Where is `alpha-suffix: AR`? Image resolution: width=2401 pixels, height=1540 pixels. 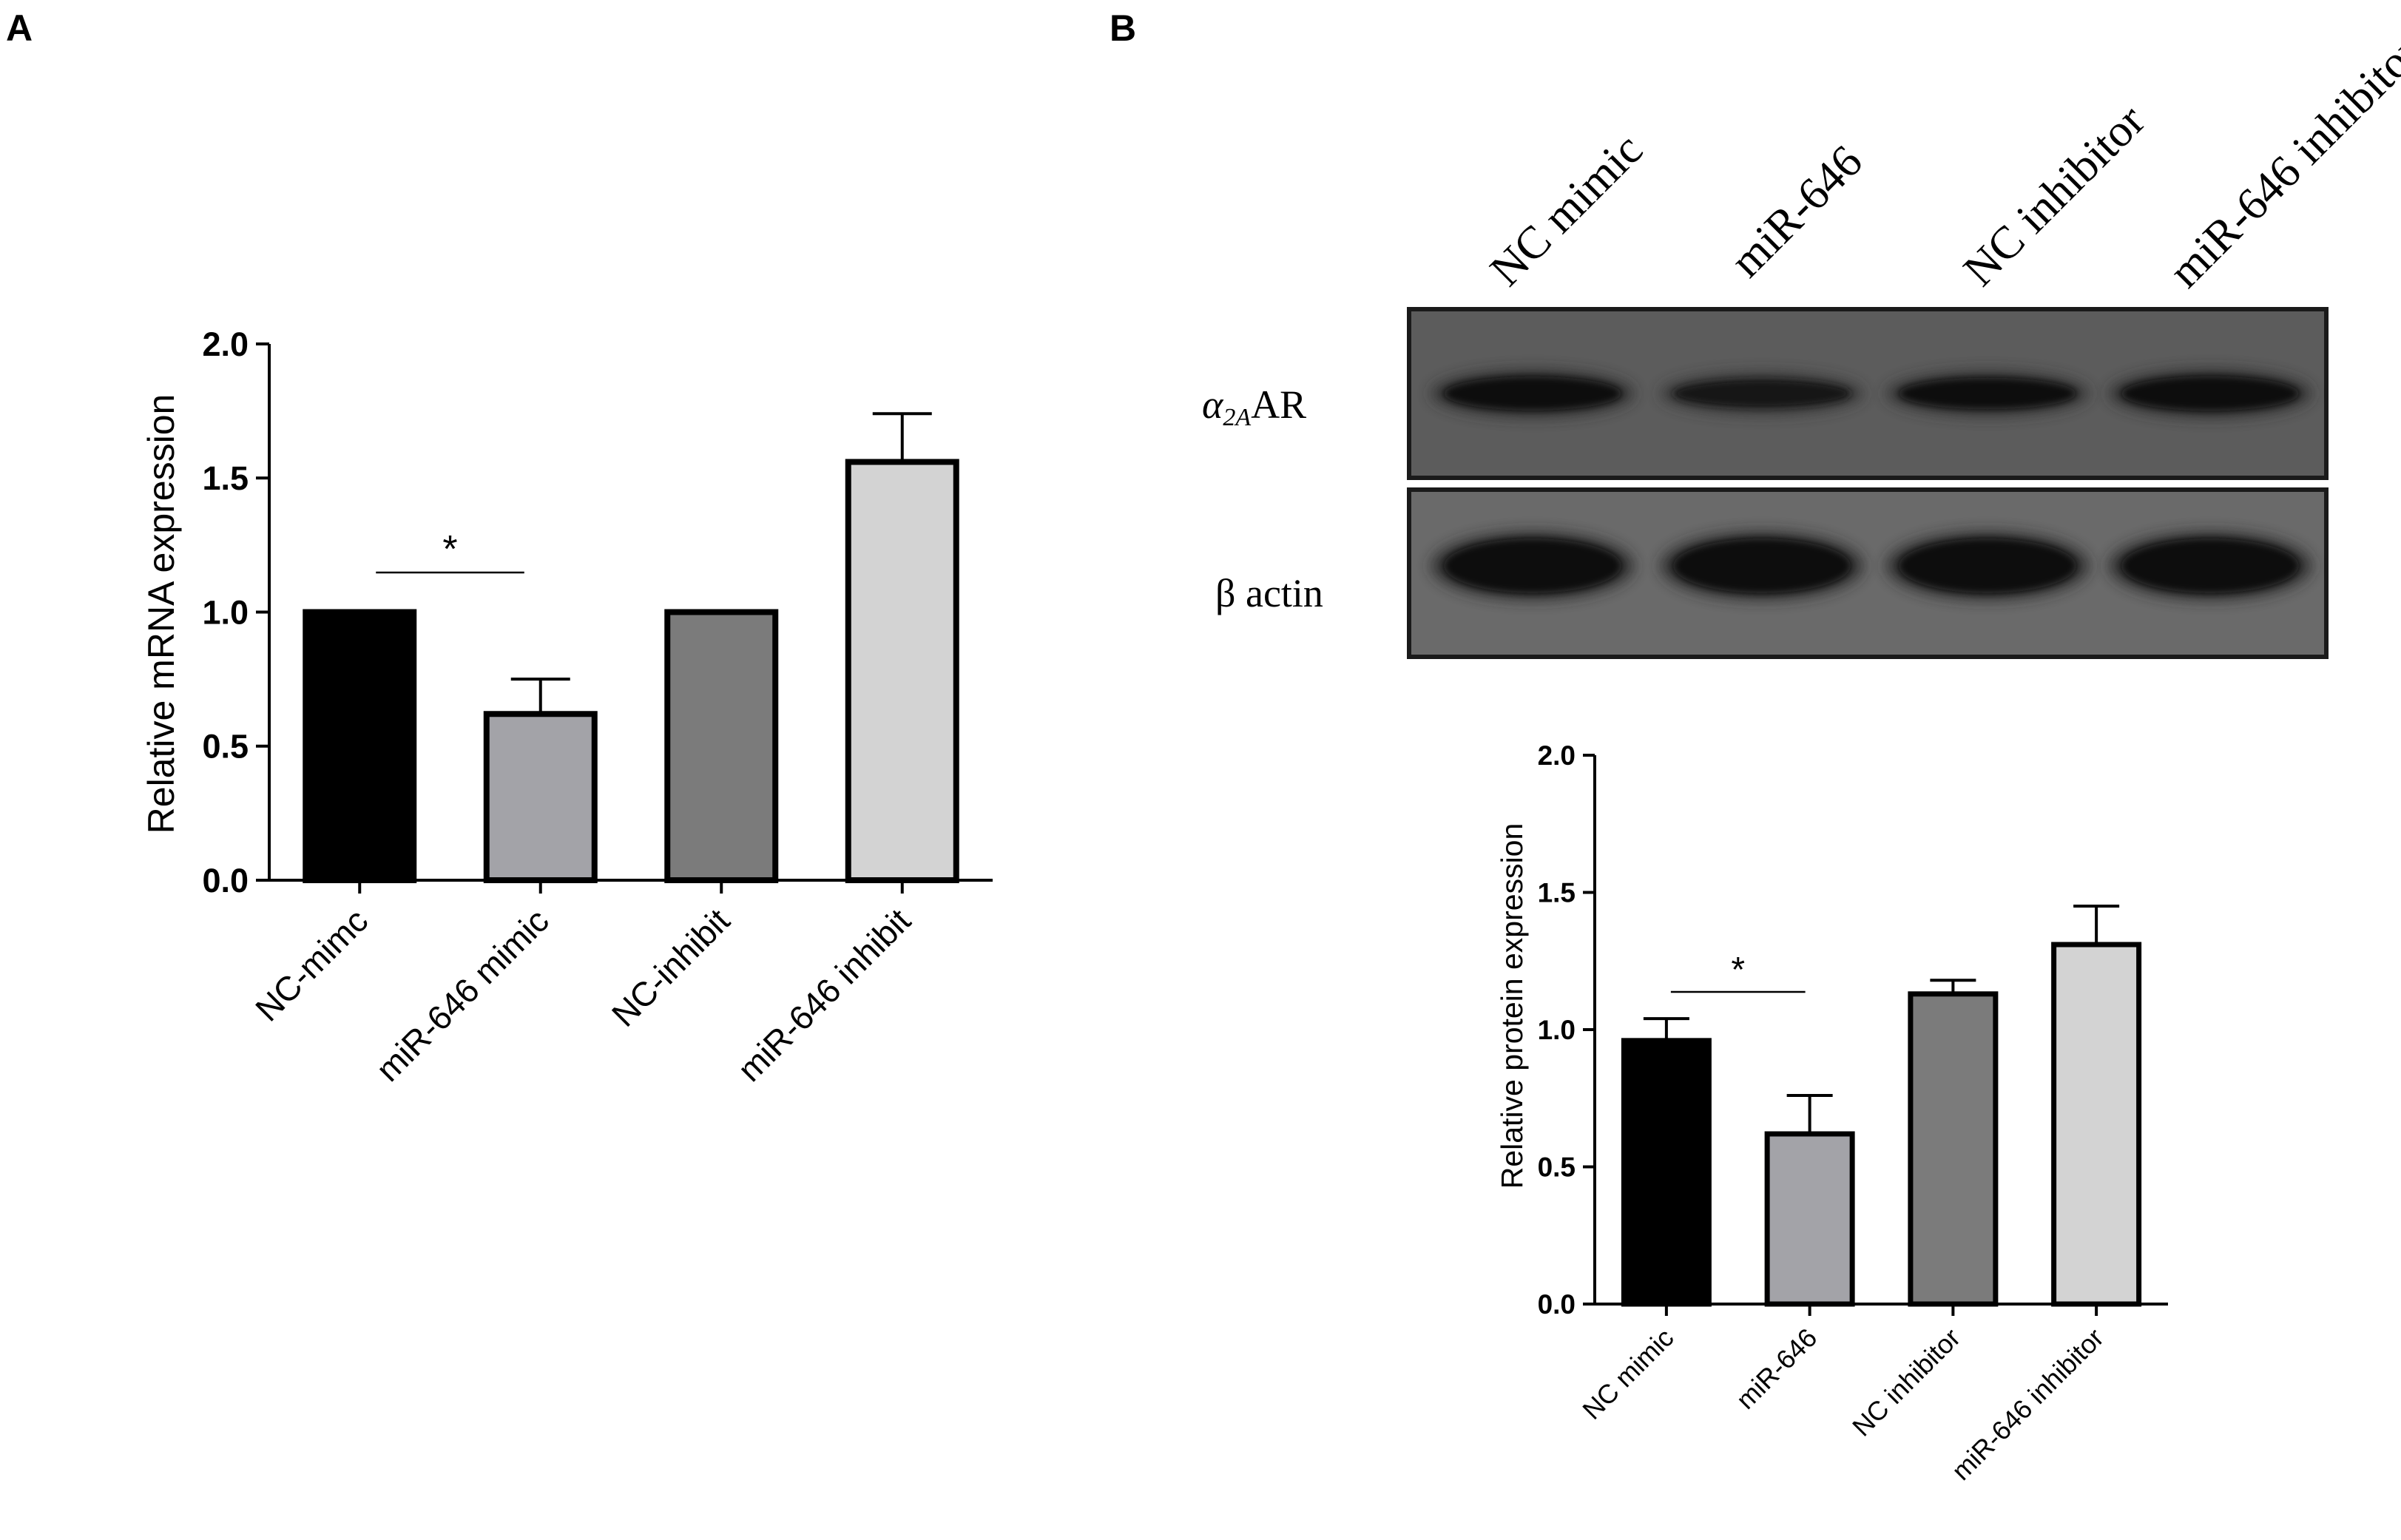
alpha-suffix: AR is located at coordinates (1279, 404).